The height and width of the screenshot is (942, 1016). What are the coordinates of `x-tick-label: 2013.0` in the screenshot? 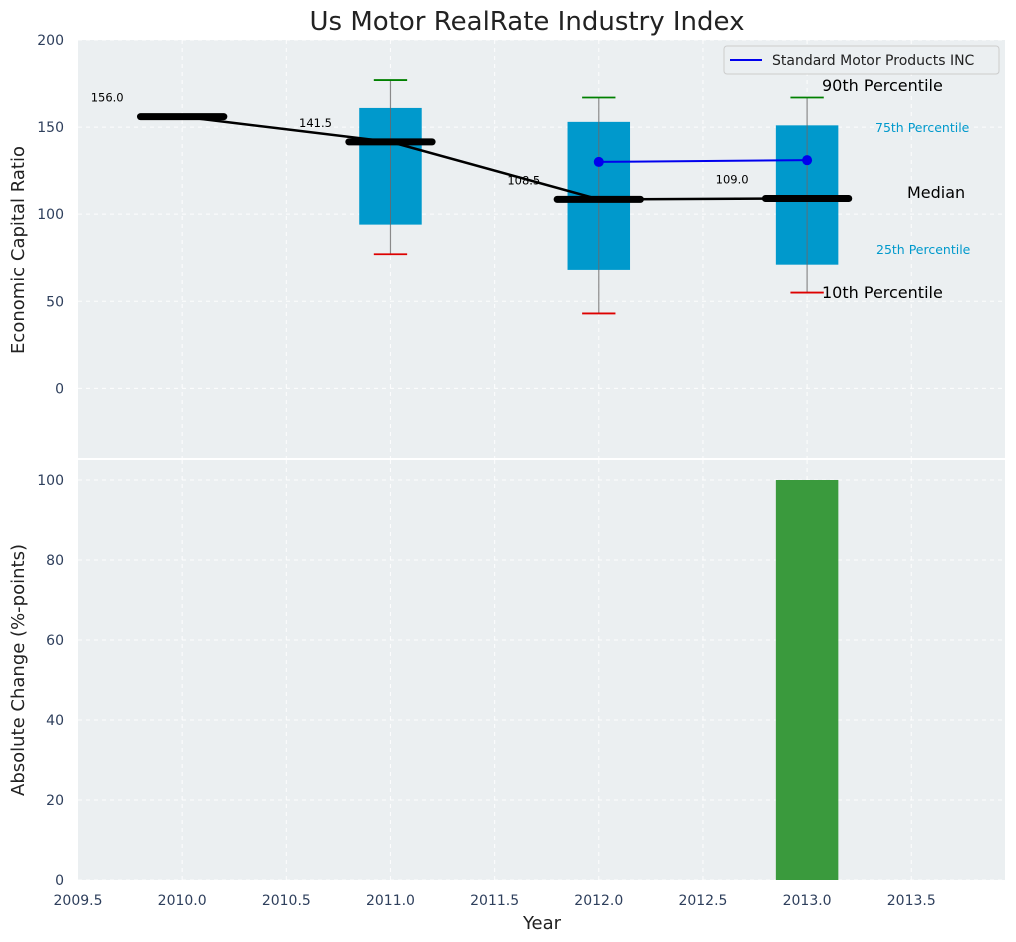 It's located at (807, 901).